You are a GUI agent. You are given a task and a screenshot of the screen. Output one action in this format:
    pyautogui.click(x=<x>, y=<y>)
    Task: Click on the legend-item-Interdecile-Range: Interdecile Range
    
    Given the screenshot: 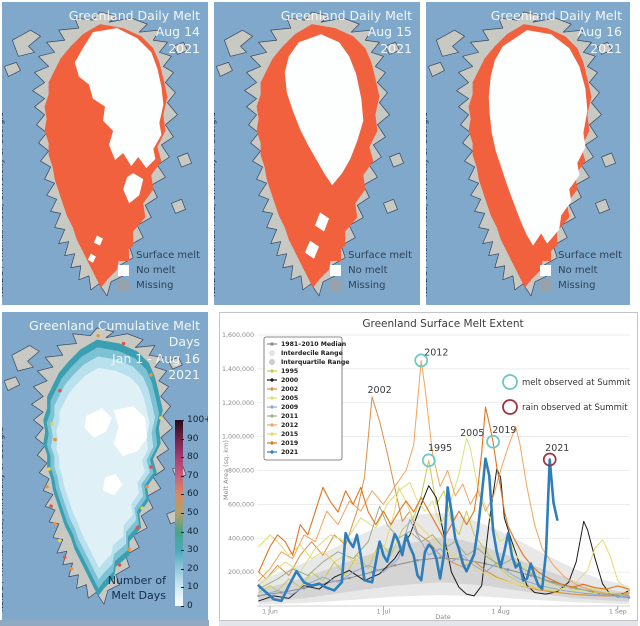 What is the action you would take?
    pyautogui.click(x=312, y=353)
    